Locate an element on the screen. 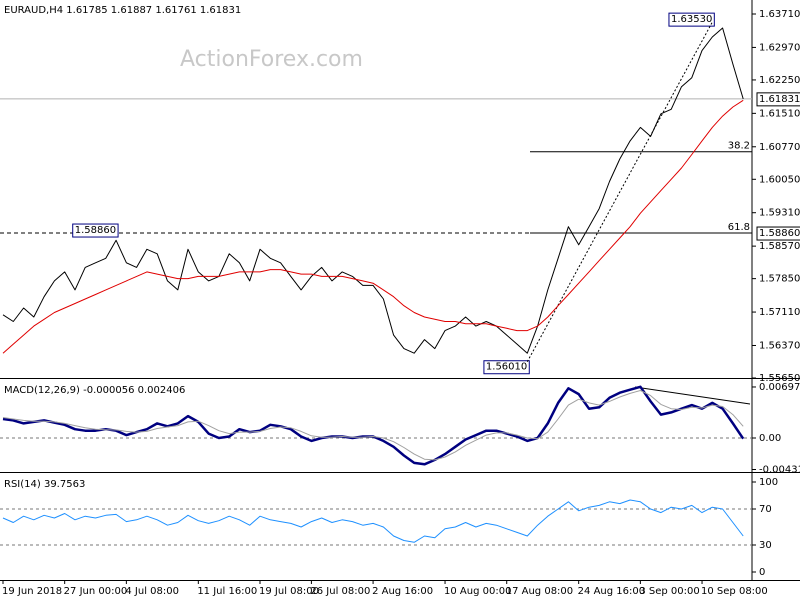 This screenshot has height=600, width=800. x-tick-label: 10 Sep 08:00 is located at coordinates (734, 591).